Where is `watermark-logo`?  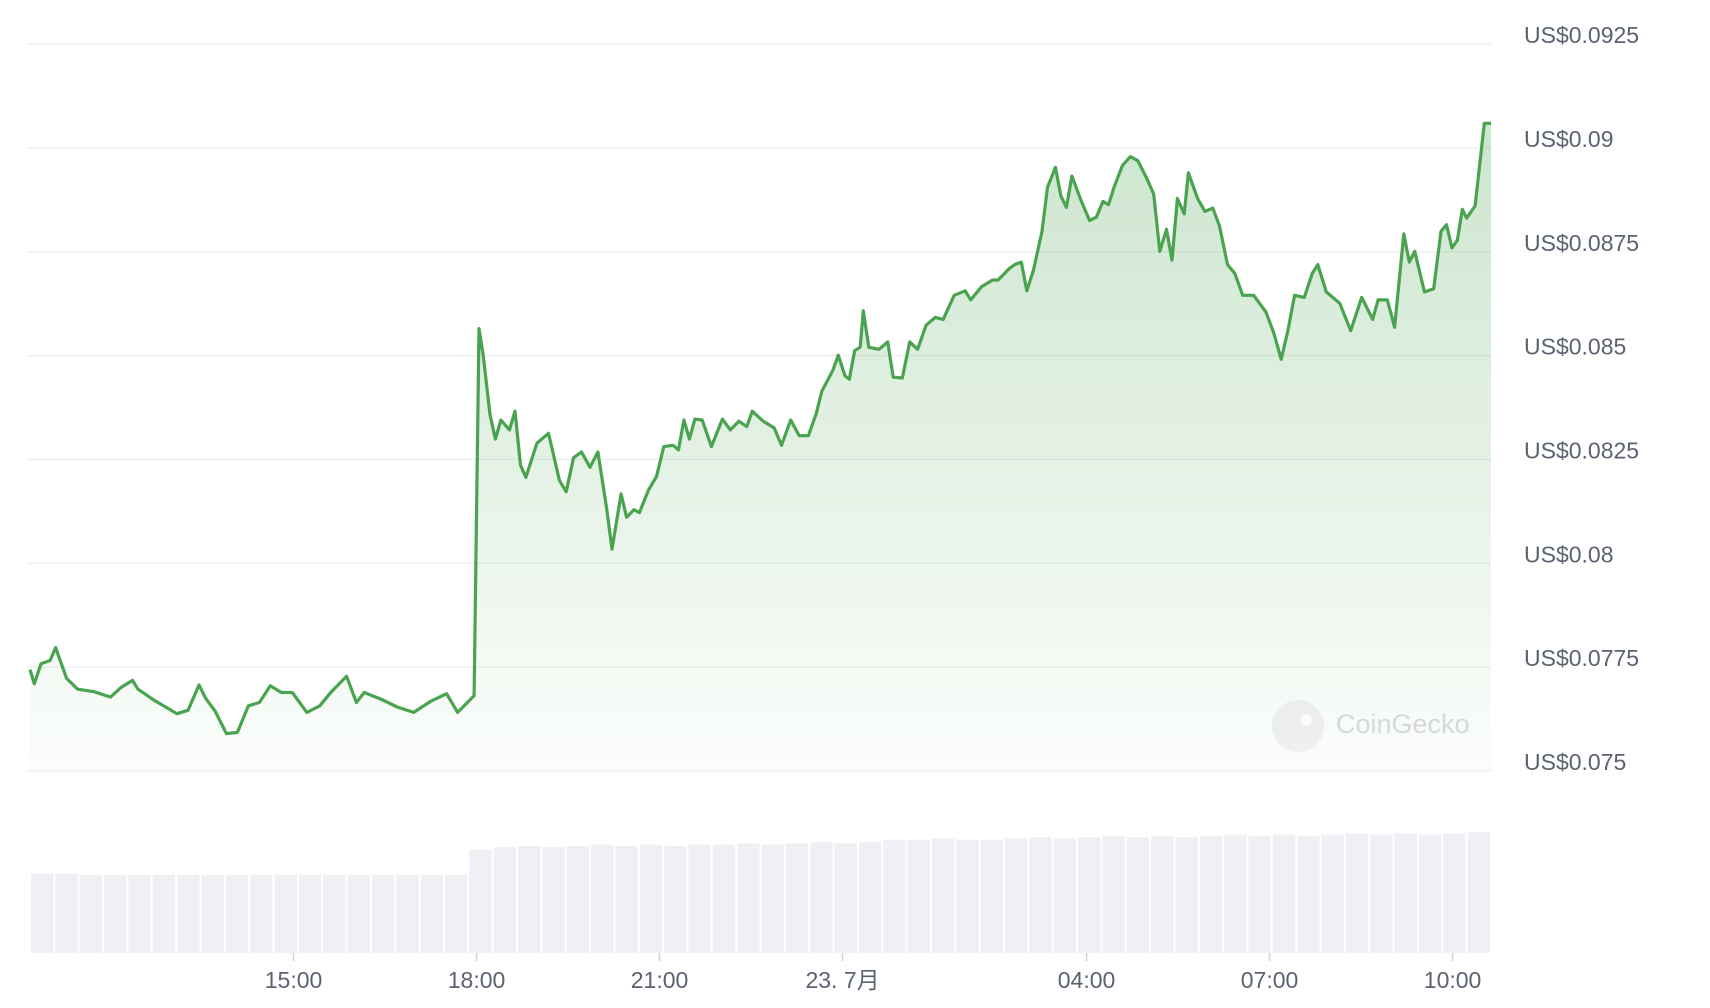
watermark-logo is located at coordinates (1298, 726).